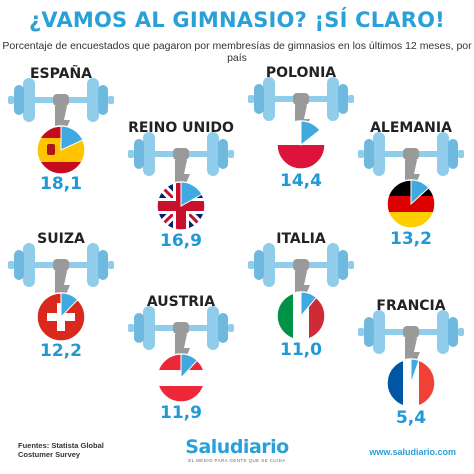  I want to click on country-panel: ESPAÑA 18,1, so click(61, 129).